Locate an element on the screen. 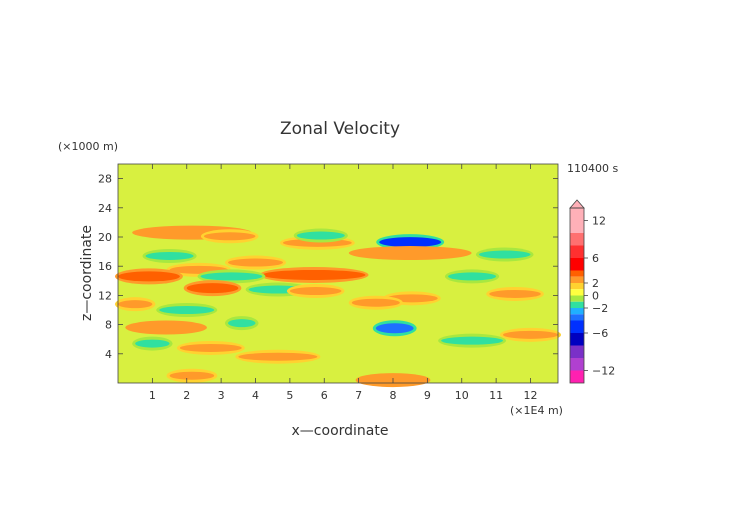  x-axis-label: x—coordinate is located at coordinates (340, 431).